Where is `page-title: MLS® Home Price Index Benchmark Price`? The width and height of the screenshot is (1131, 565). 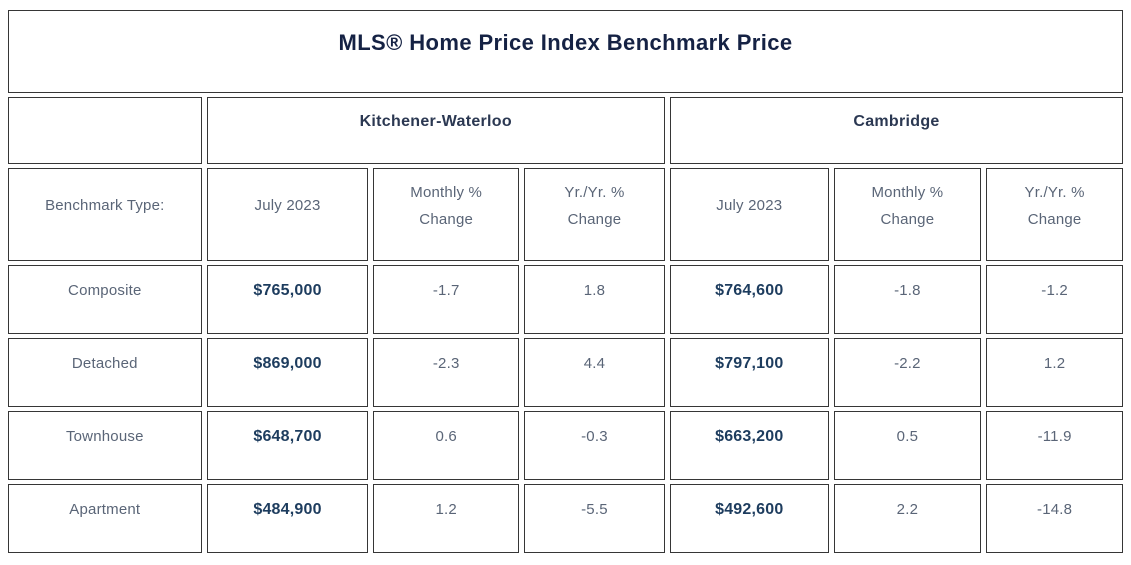
page-title: MLS® Home Price Index Benchmark Price is located at coordinates (565, 51).